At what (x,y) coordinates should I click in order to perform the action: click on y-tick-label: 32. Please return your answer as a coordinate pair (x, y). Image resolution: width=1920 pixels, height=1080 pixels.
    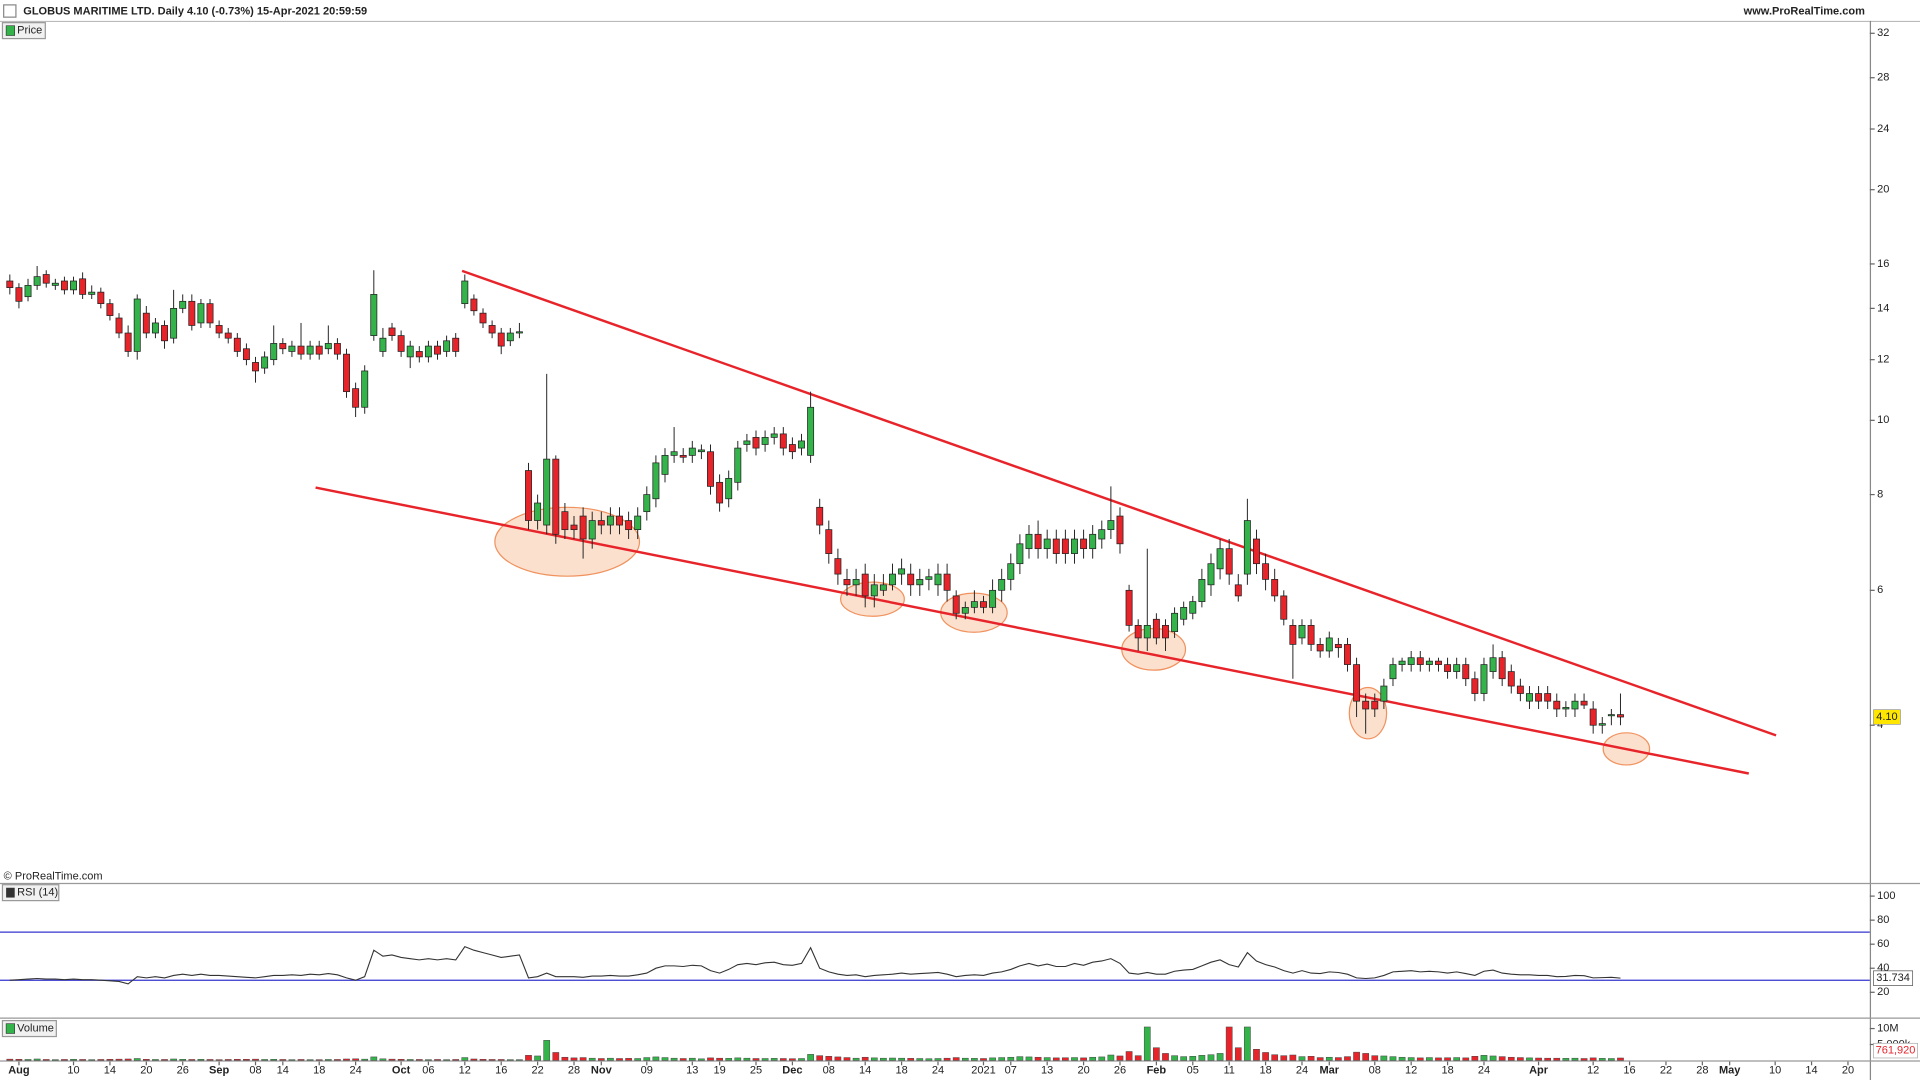
    Looking at the image, I should click on (1883, 33).